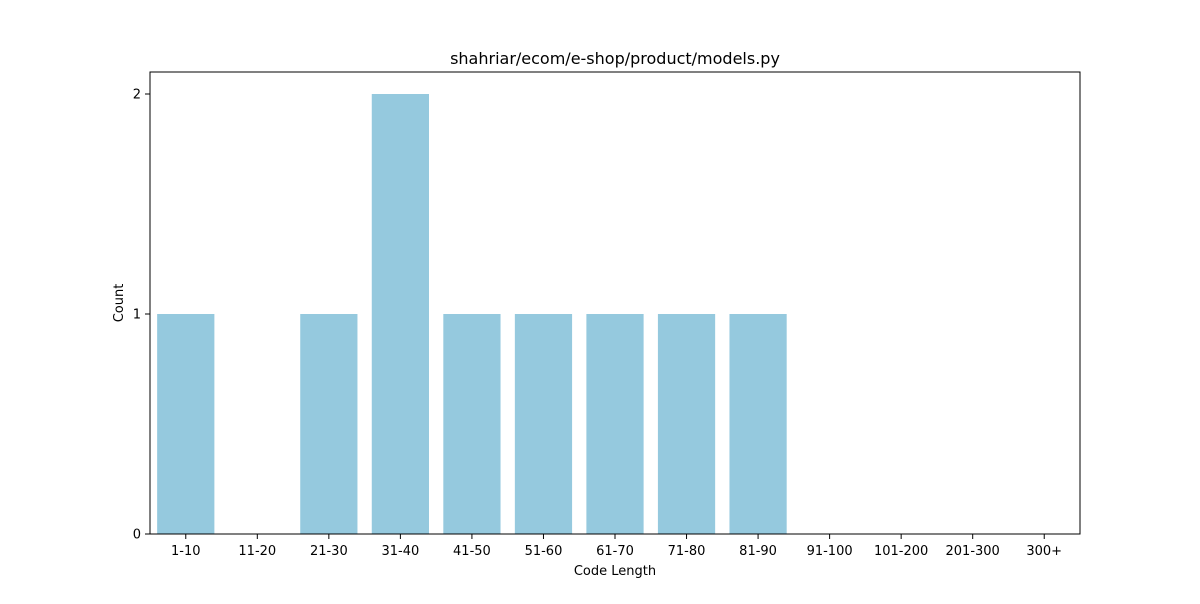 Image resolution: width=1200 pixels, height=604 pixels. I want to click on y-tick-label: 0, so click(137, 535).